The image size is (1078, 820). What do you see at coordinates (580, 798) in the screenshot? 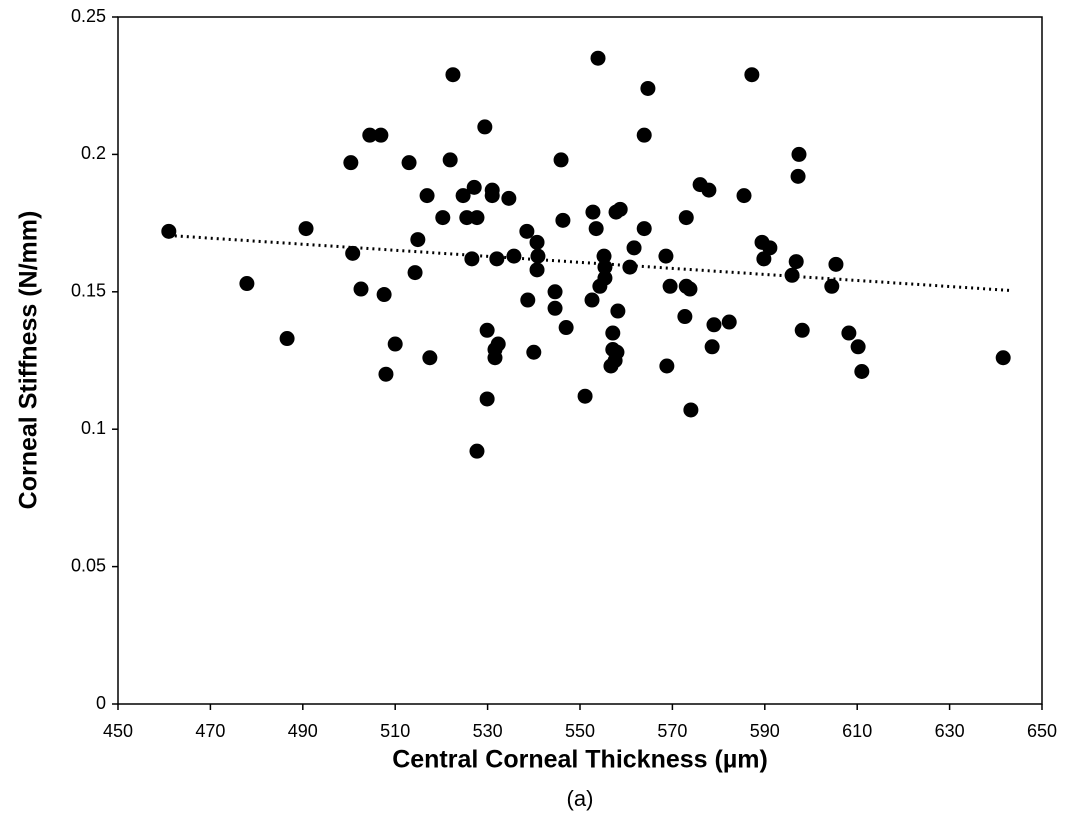
I see `caption: (a)` at bounding box center [580, 798].